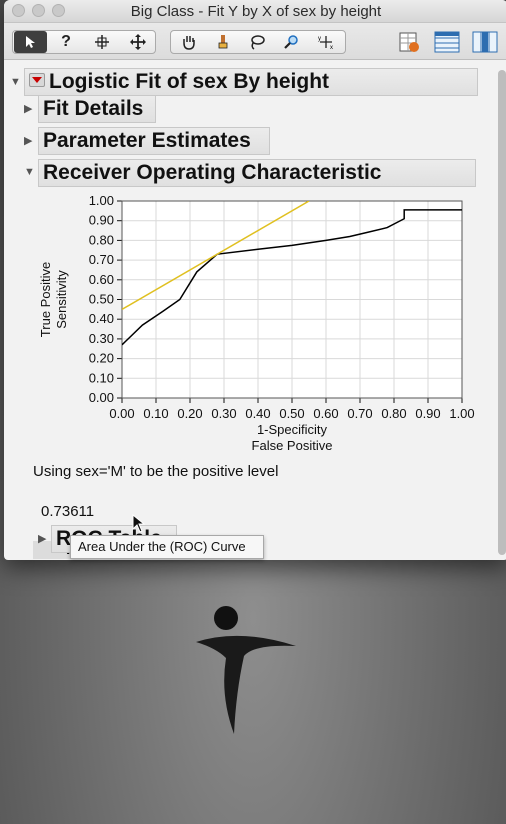 Image resolution: width=506 pixels, height=824 pixels. What do you see at coordinates (29, 172) in the screenshot?
I see `collapse-triangle-roc: ▼` at bounding box center [29, 172].